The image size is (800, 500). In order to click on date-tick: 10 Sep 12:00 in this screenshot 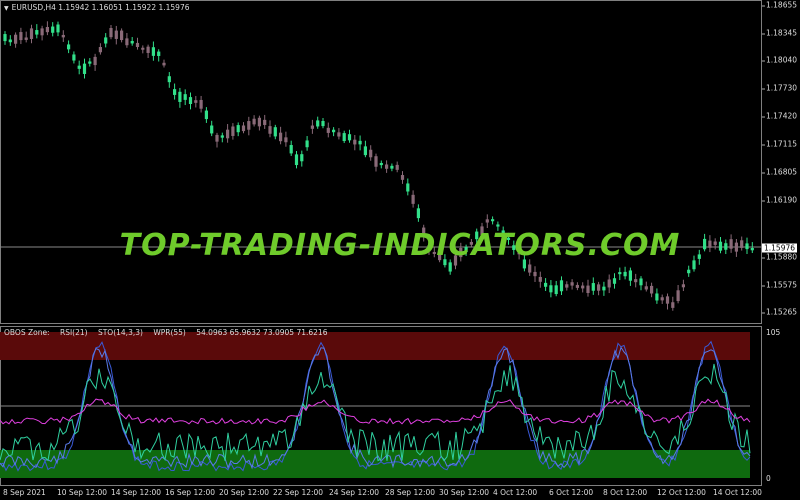, I will do `click(82, 492)`.